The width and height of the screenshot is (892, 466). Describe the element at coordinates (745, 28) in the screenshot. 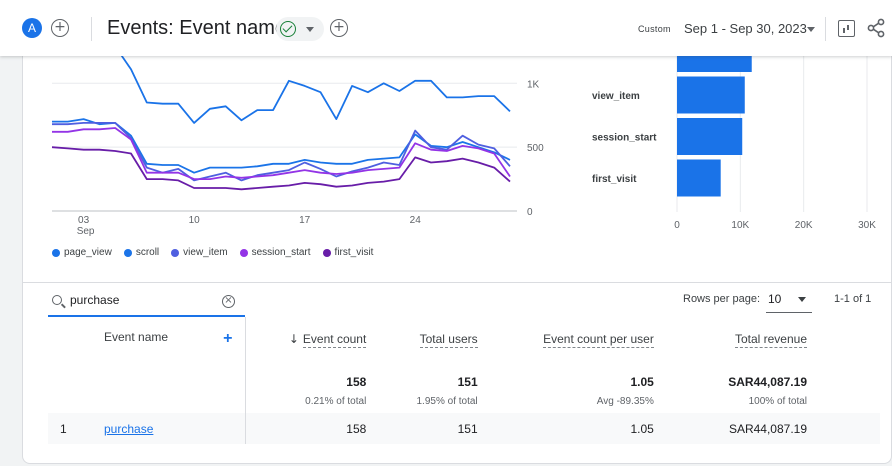

I see `date-range-picker: Sep 1 - Sep 30, 2023` at that location.